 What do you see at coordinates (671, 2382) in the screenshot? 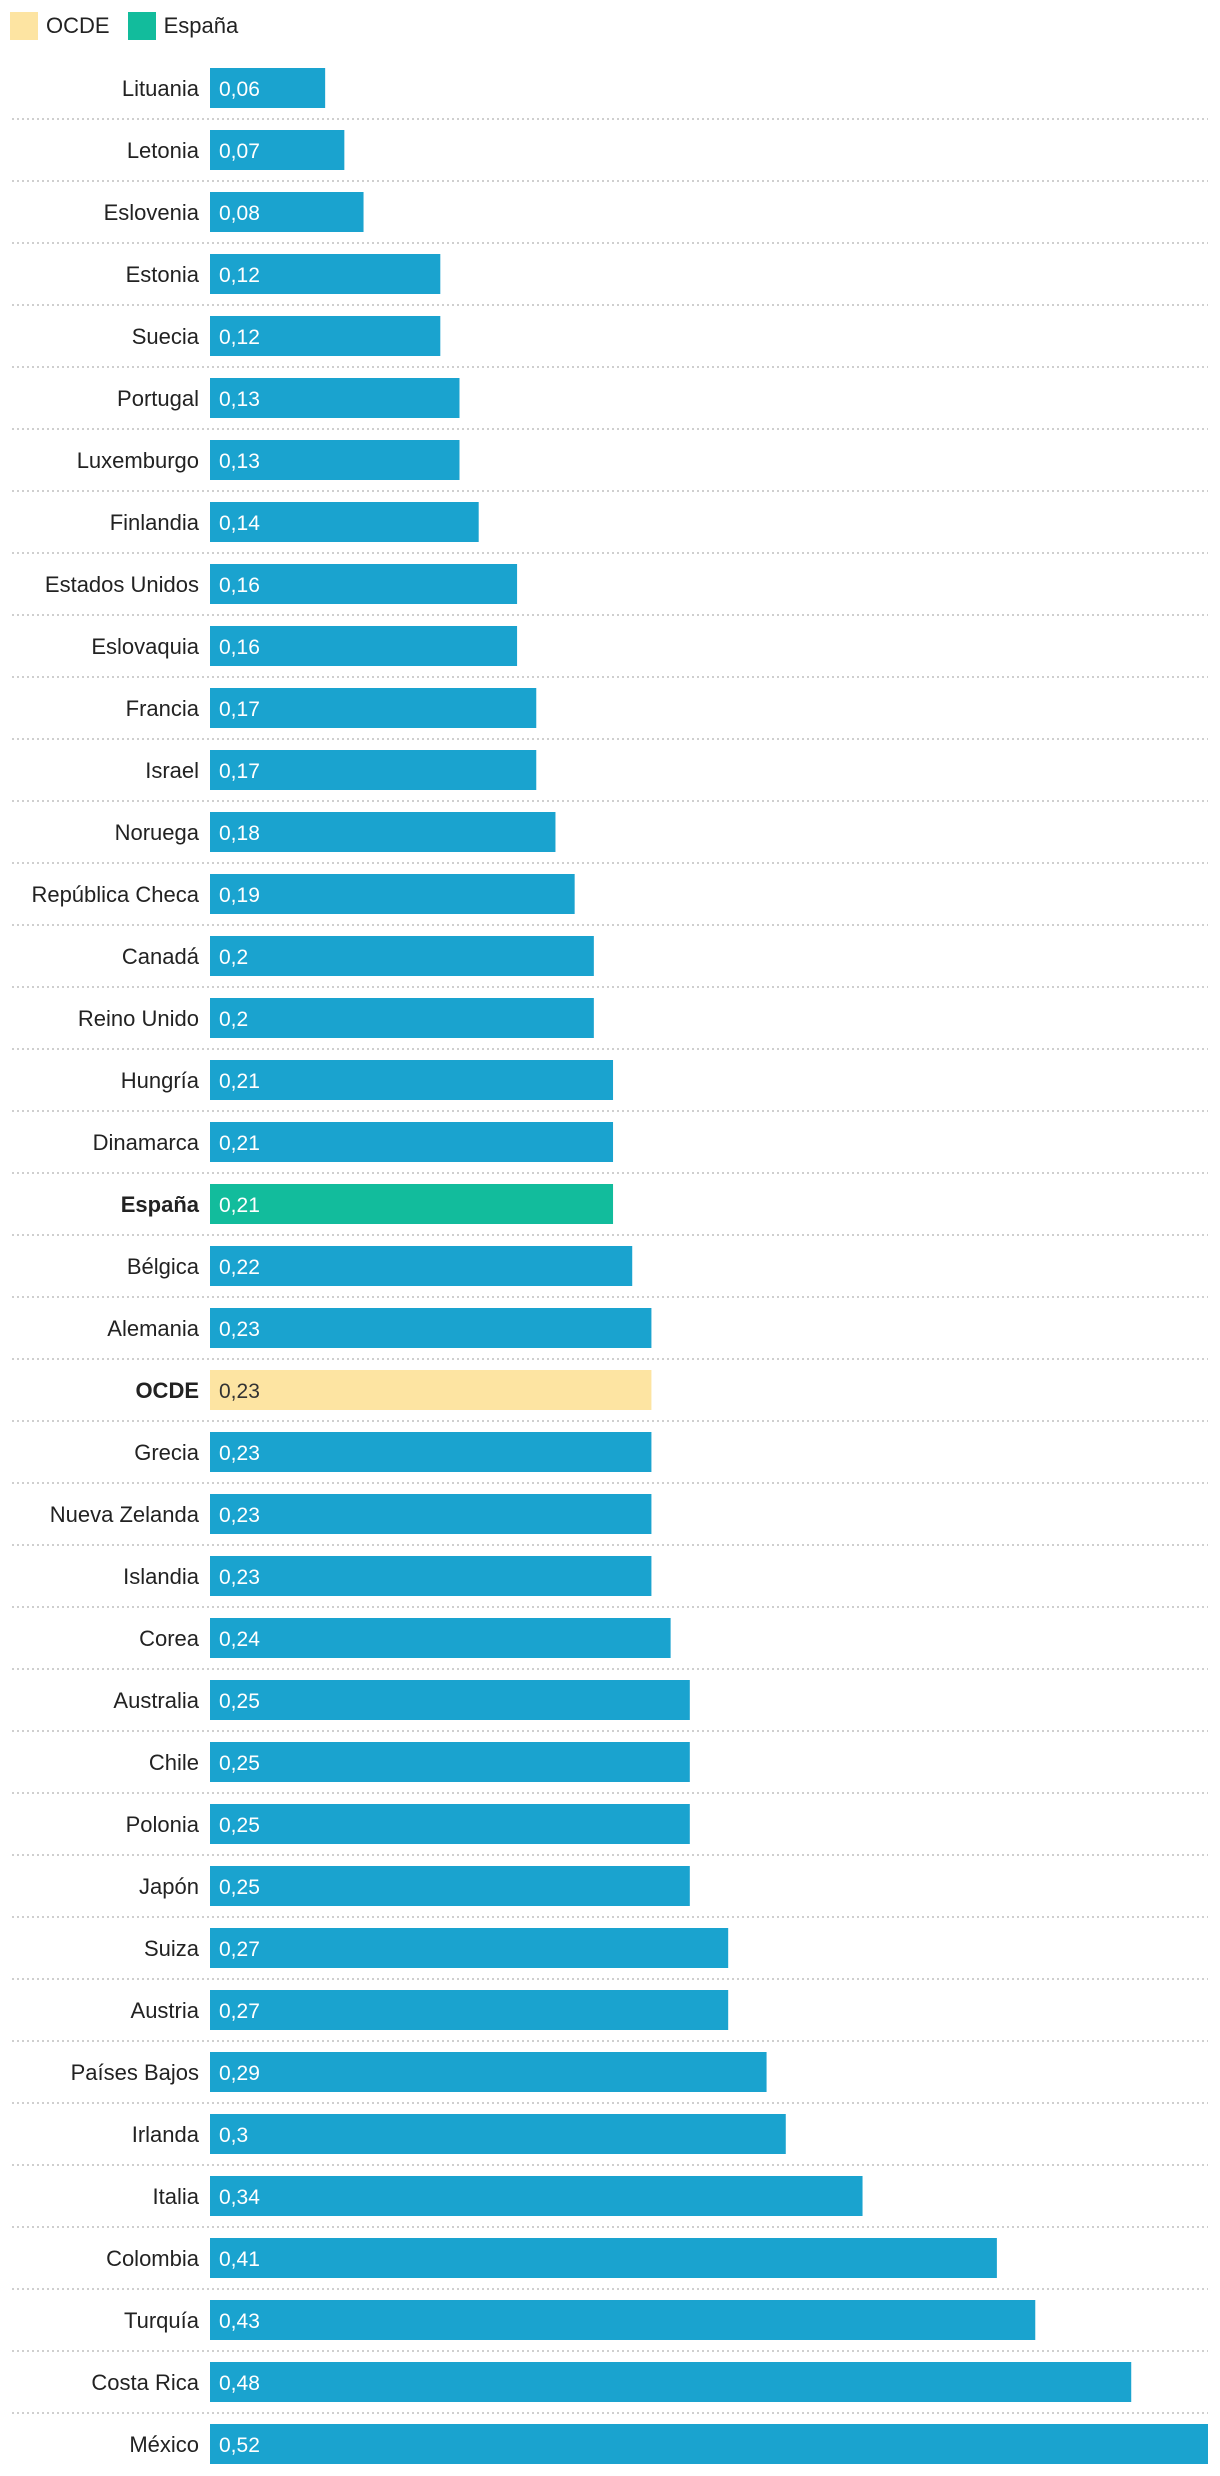
I see `bar-costa-rica` at bounding box center [671, 2382].